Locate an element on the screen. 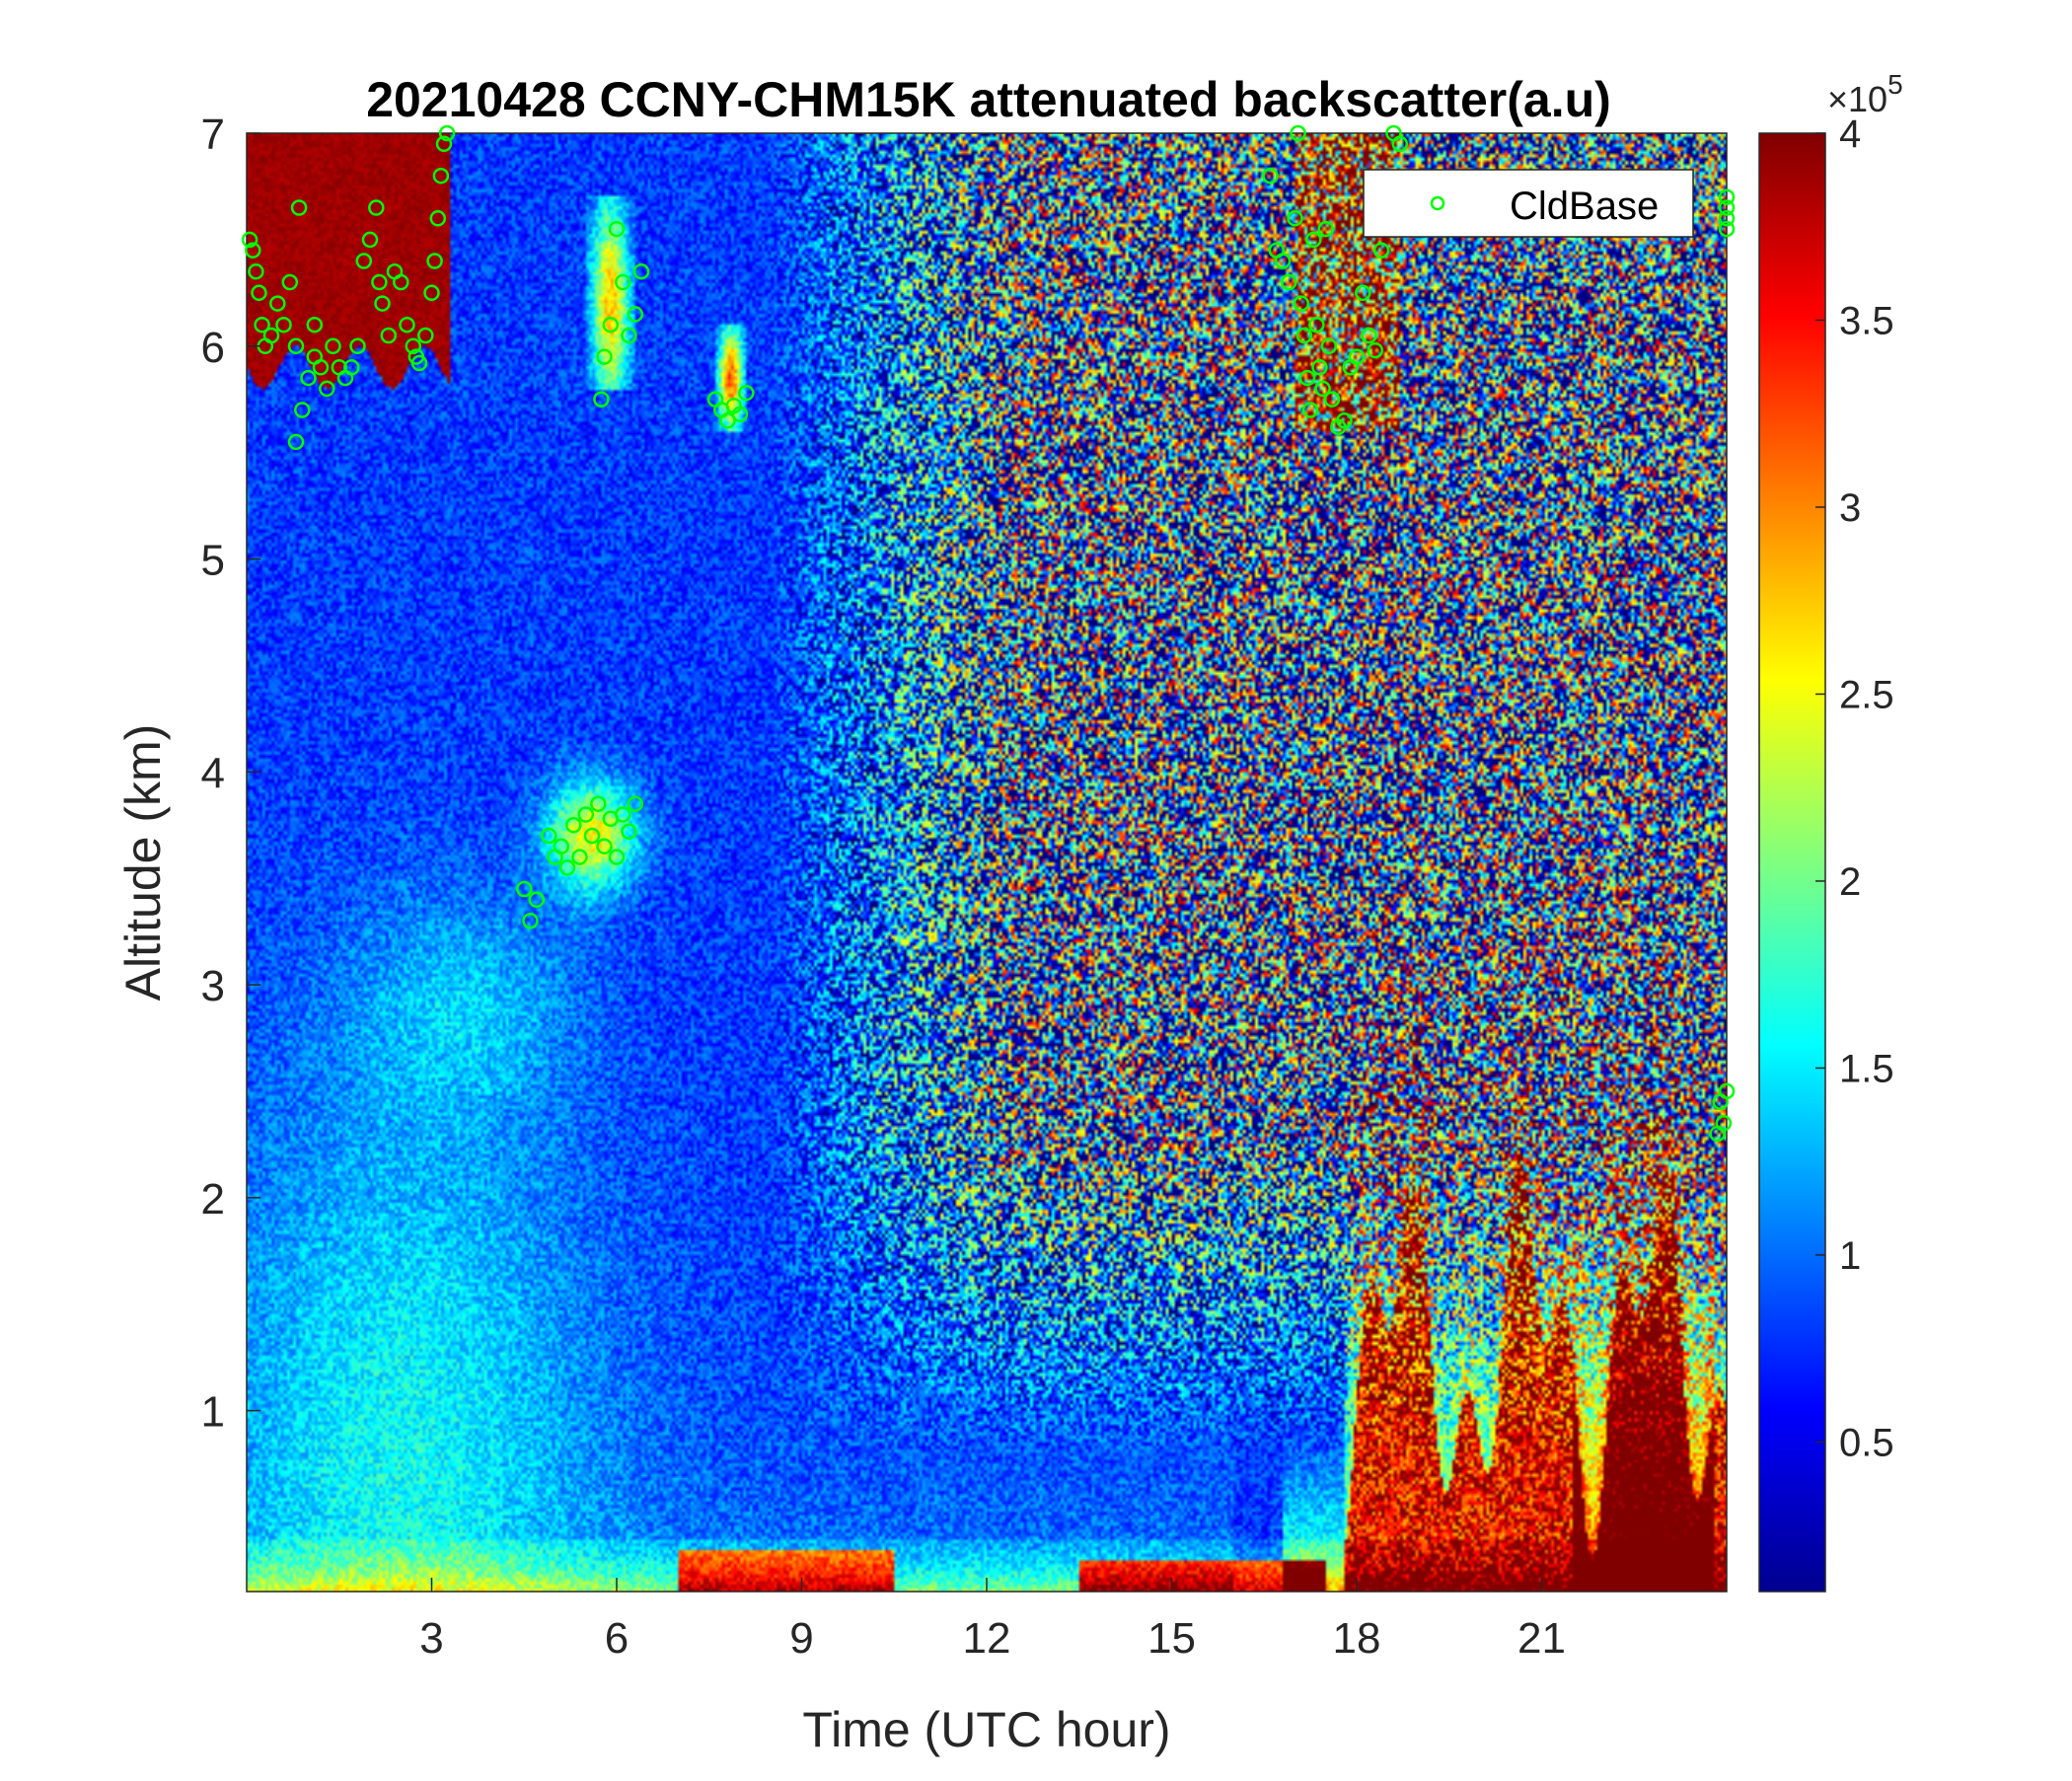  y-axis-label: Altitude (km) is located at coordinates (143, 863).